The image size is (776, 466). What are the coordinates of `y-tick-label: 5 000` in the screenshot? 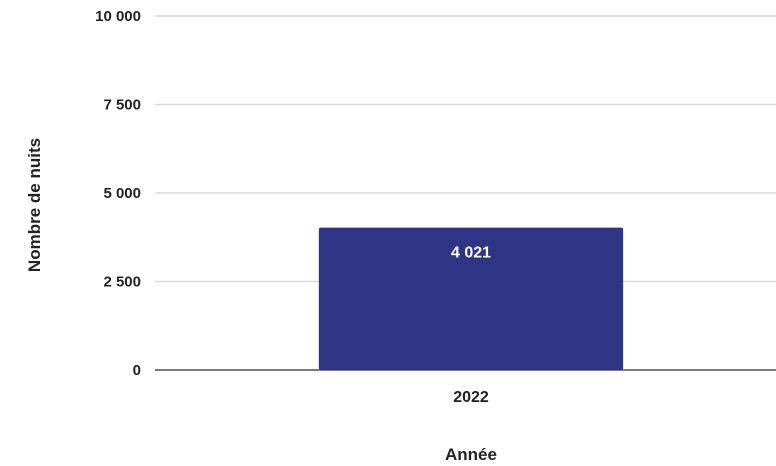 It's located at (122, 193).